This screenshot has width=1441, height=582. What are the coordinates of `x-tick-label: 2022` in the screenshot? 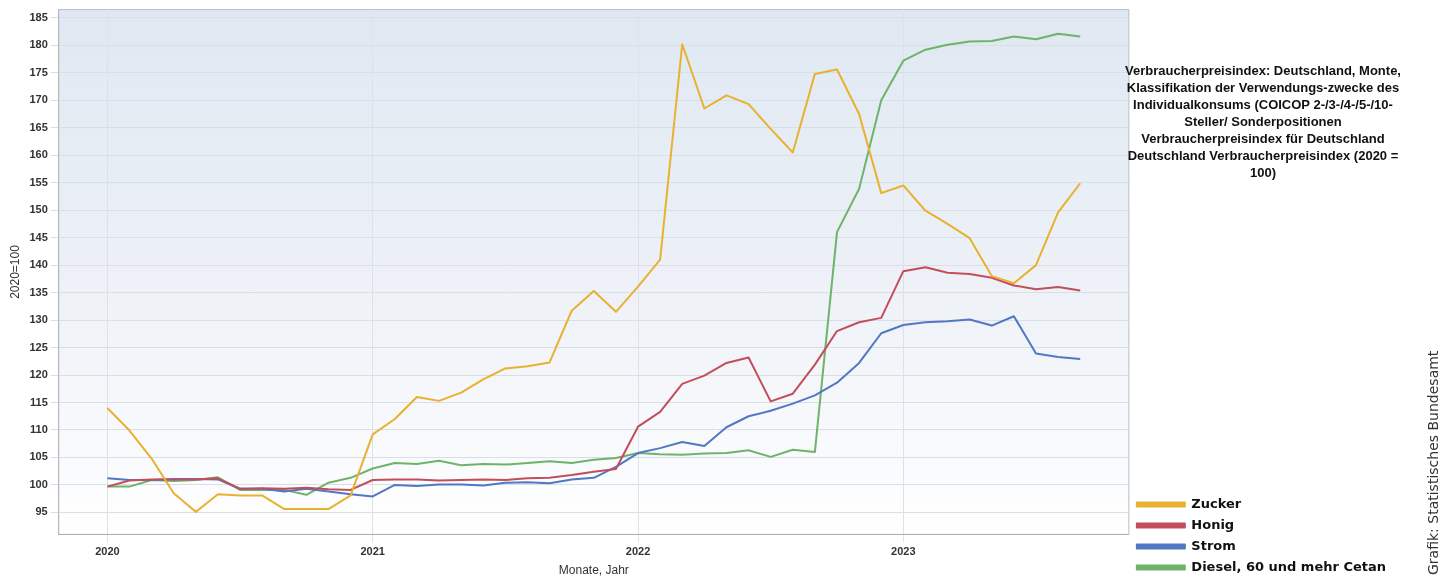 It's located at (638, 551).